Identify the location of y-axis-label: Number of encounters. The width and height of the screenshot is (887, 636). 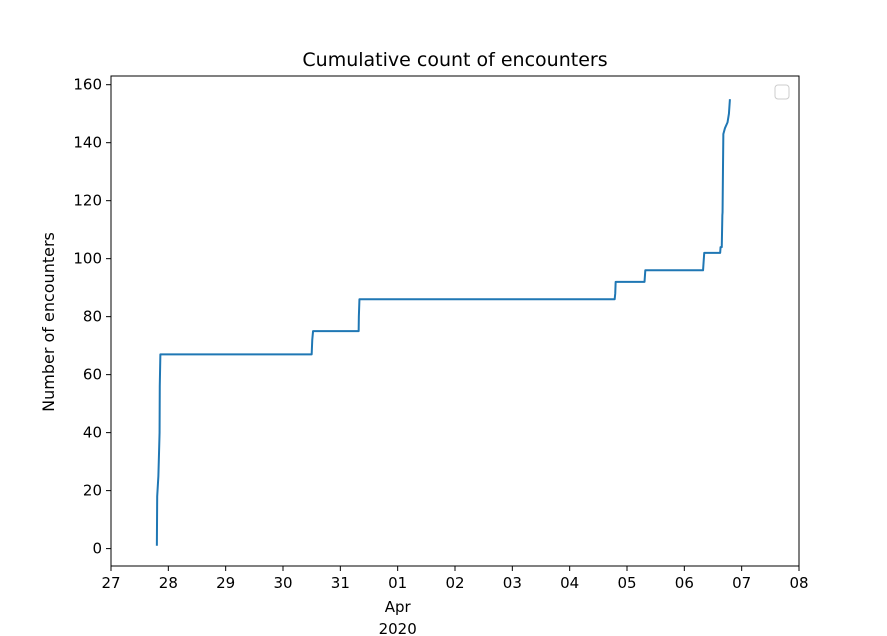
(48, 322).